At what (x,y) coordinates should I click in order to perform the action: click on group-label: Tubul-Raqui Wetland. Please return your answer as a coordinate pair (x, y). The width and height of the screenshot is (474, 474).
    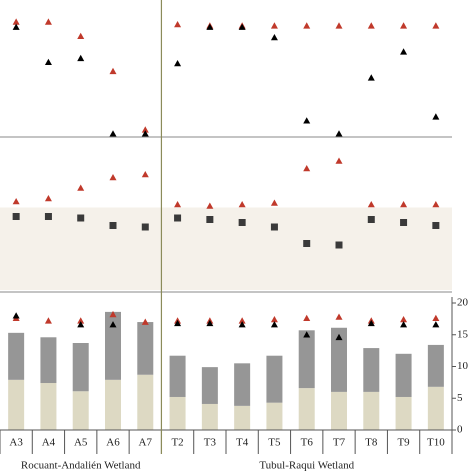
    Looking at the image, I should click on (306, 466).